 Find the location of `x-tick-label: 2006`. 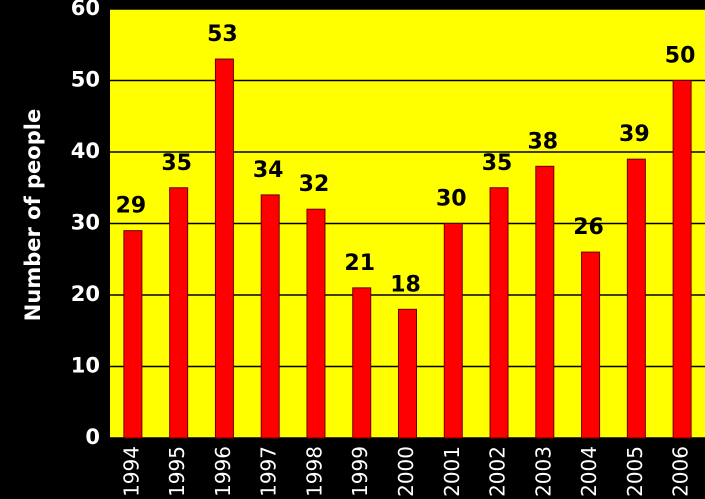

x-tick-label: 2006 is located at coordinates (681, 471).